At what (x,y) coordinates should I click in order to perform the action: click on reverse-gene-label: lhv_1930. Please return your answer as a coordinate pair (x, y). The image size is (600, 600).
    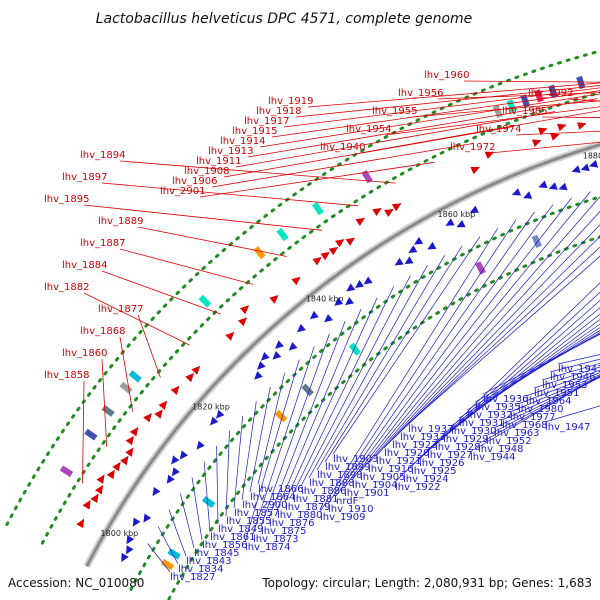
    Looking at the image, I should click on (473, 431).